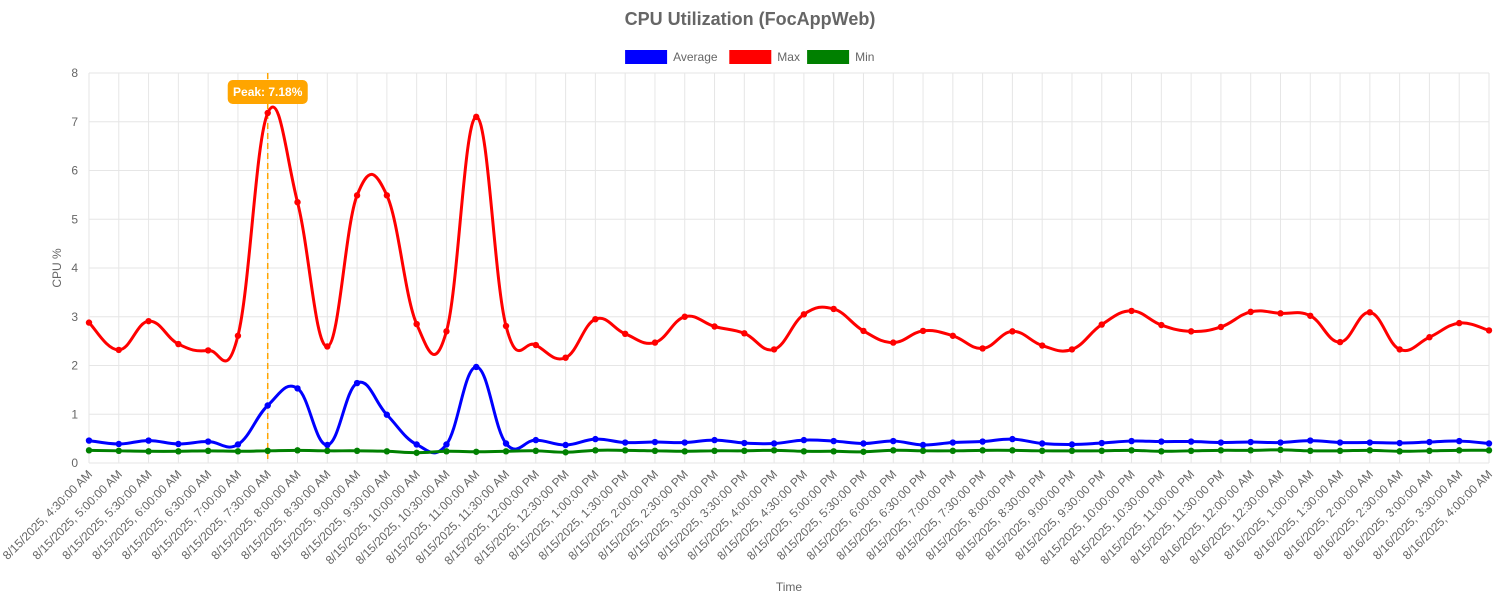 The image size is (1500, 600). I want to click on legend-label-average: Average, so click(695, 57).